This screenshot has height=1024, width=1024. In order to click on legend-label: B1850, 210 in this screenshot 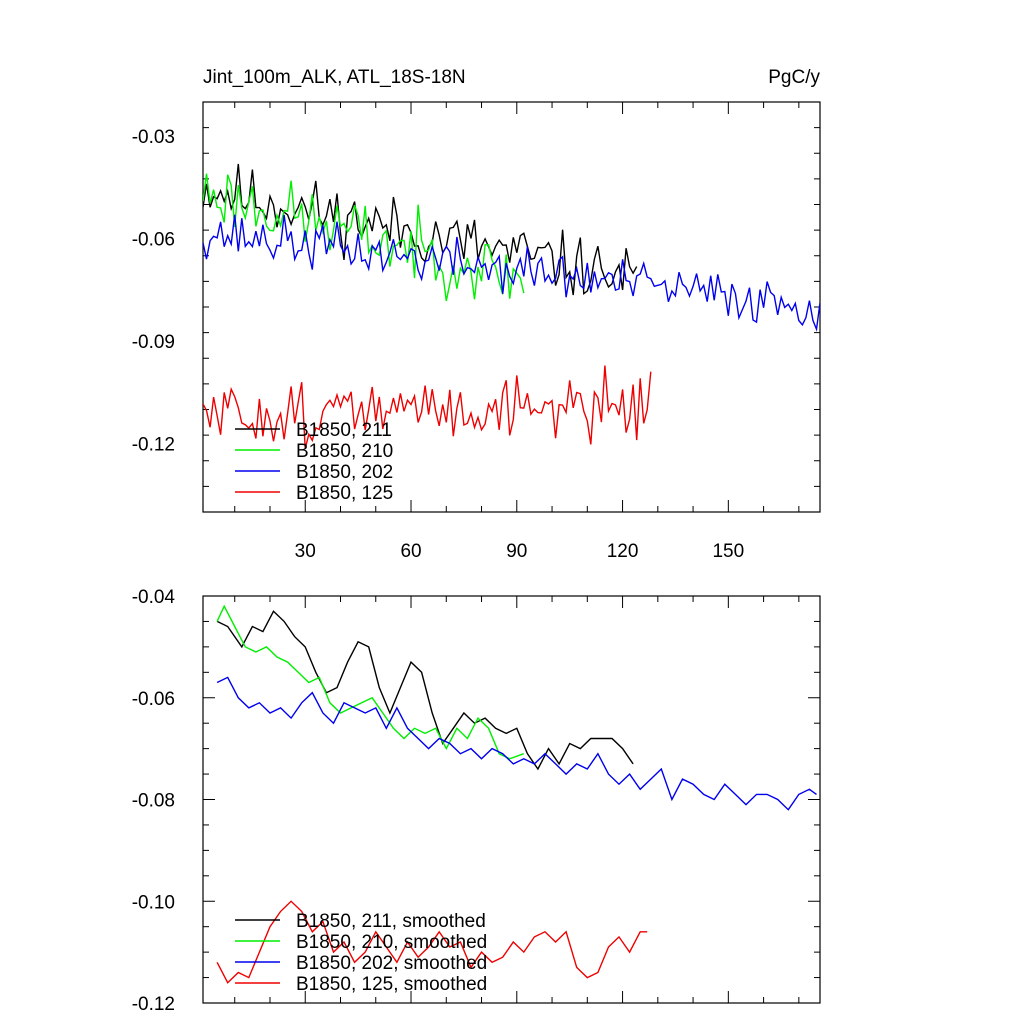, I will do `click(344, 451)`.